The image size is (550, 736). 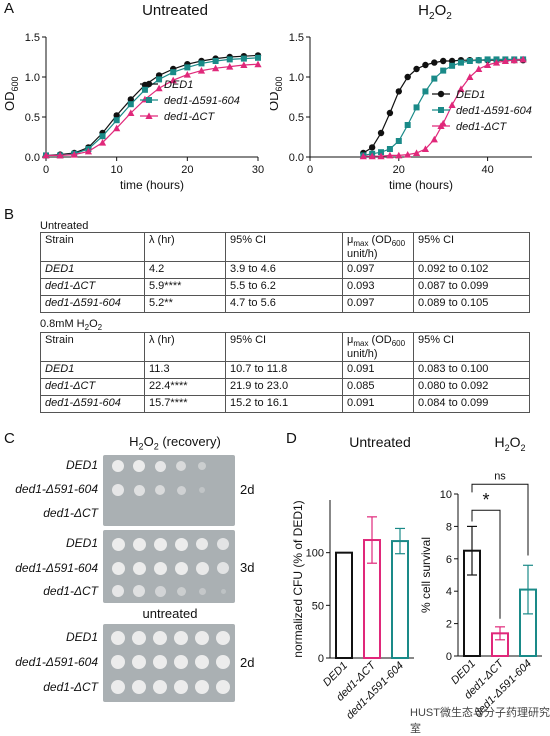 What do you see at coordinates (318, 606) in the screenshot?
I see `y-tick-label: 50` at bounding box center [318, 606].